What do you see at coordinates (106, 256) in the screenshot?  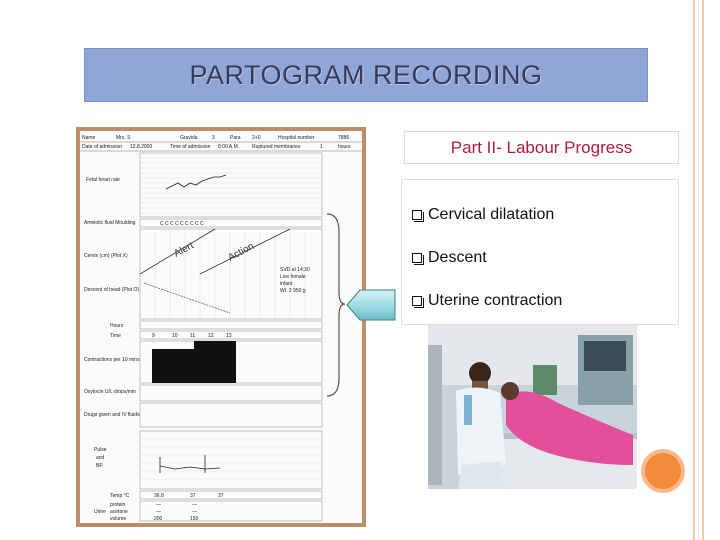 I see `pg-cervix-label: Cervix (cm) (Plot X)` at bounding box center [106, 256].